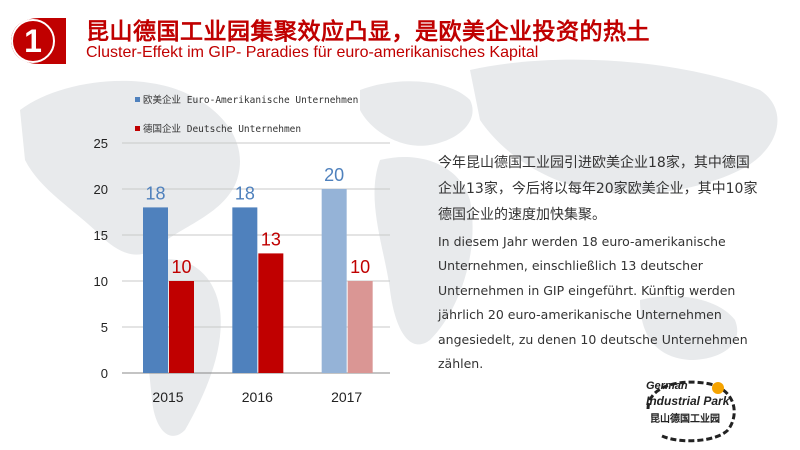 The height and width of the screenshot is (450, 800). I want to click on bar-german-2017, so click(360, 327).